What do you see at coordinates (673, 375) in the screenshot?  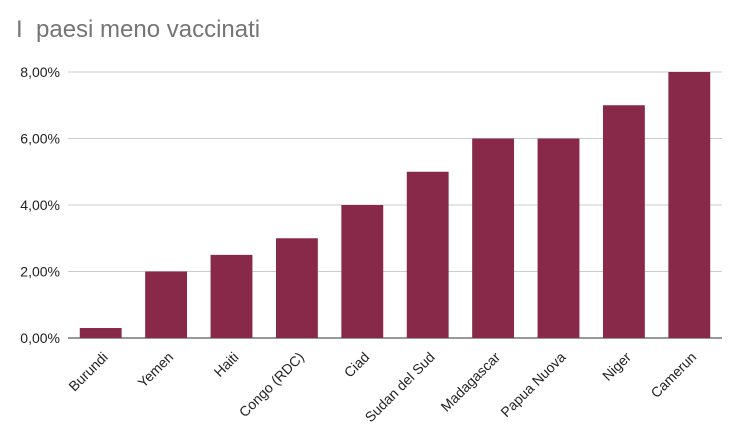 I see `x-tick-label: Camerun` at bounding box center [673, 375].